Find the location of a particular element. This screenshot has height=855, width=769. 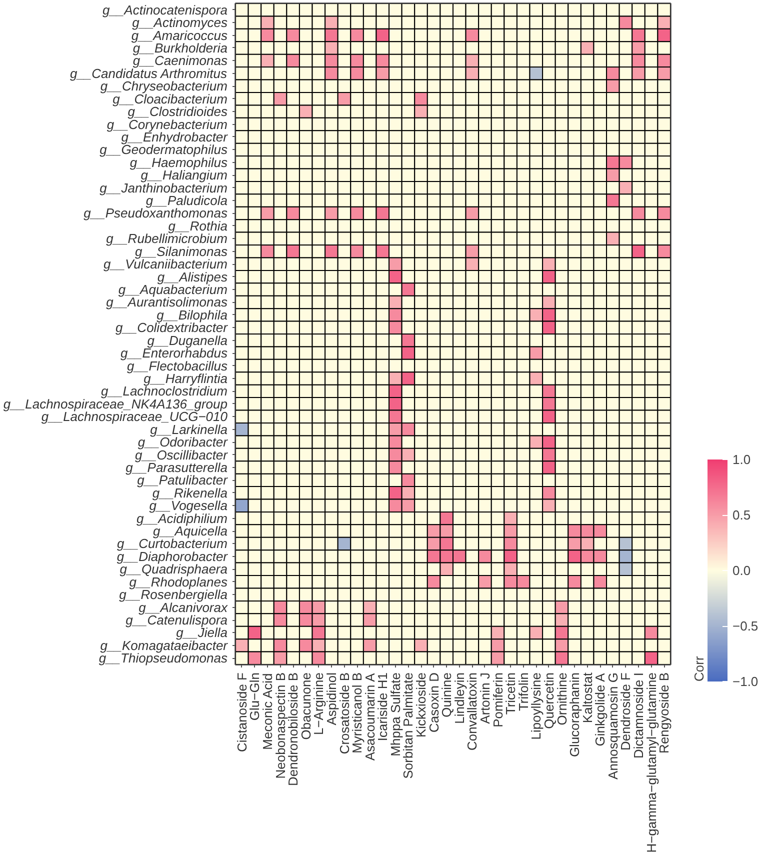

x-tick-label: Cistanoside F is located at coordinates (242, 712).